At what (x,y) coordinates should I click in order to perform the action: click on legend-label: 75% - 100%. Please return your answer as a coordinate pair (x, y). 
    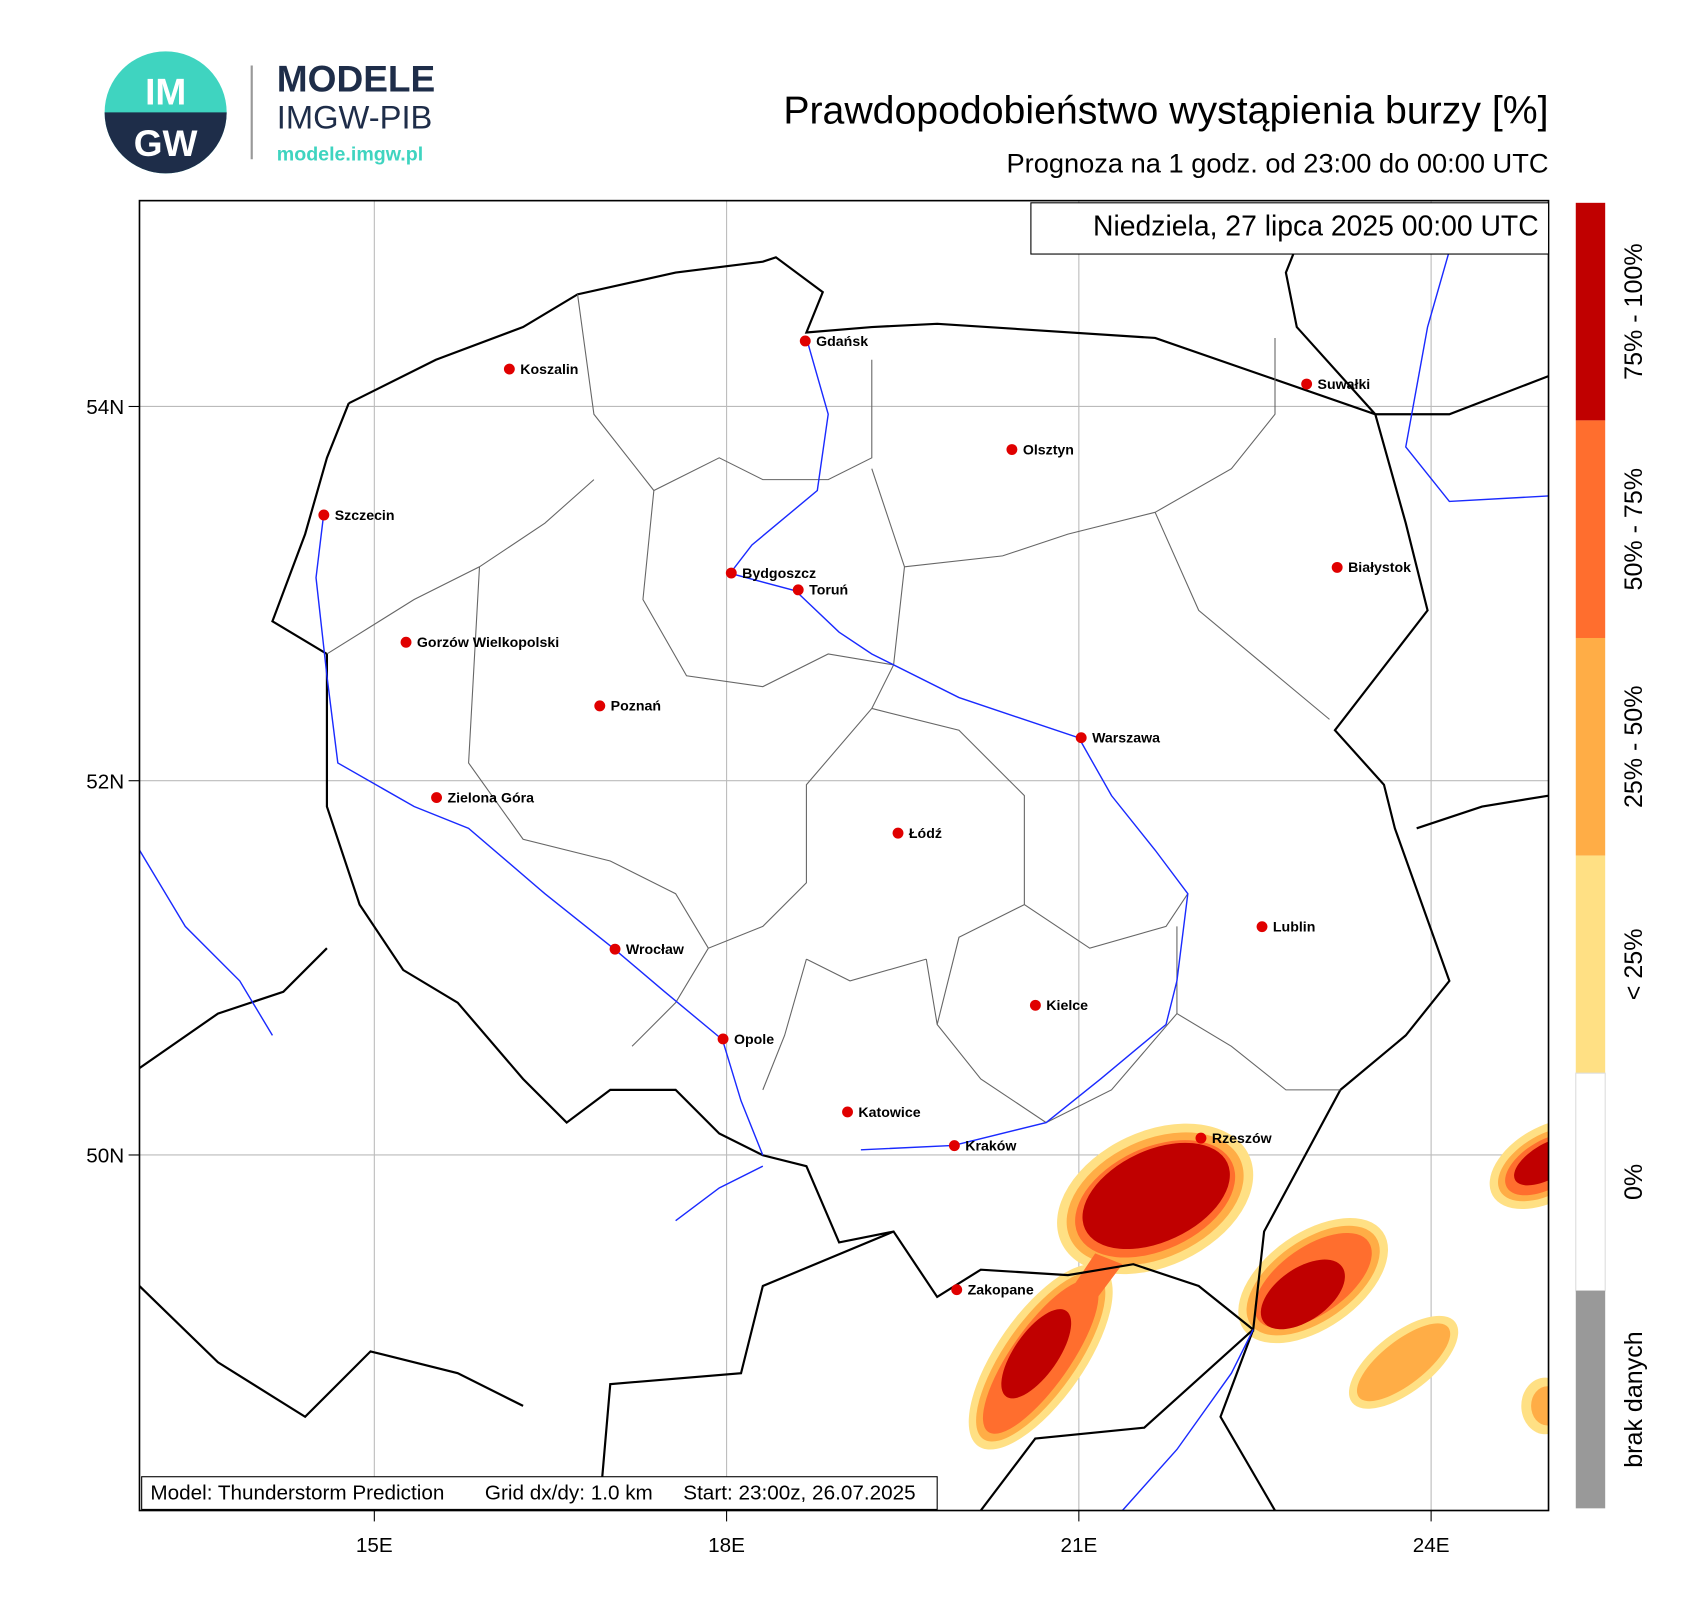
    Looking at the image, I should click on (1634, 311).